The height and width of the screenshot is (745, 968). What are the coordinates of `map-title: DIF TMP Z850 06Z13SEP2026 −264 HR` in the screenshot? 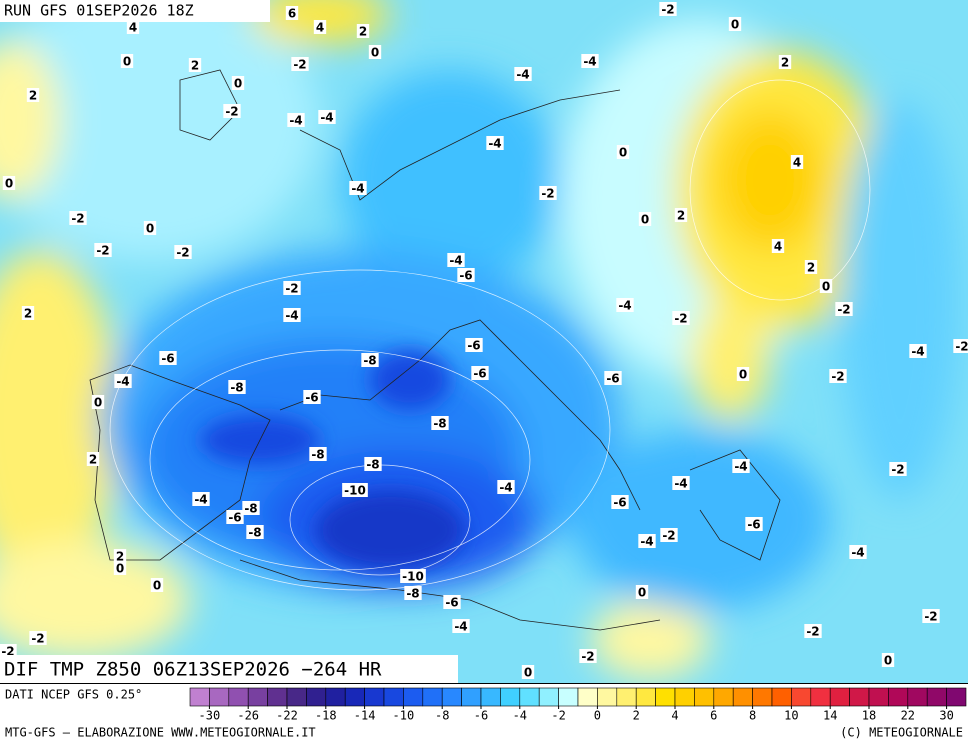 It's located at (193, 670).